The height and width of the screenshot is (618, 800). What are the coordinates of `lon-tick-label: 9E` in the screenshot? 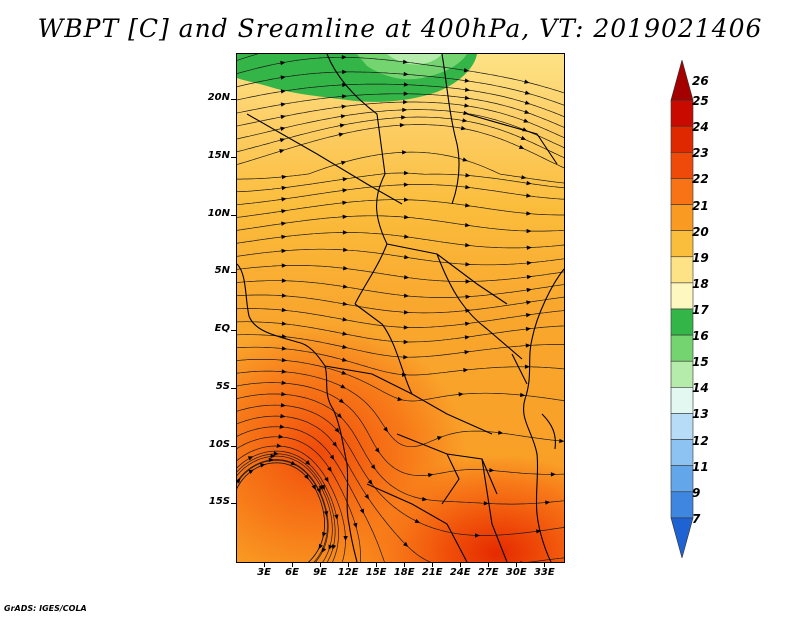 It's located at (320, 572).